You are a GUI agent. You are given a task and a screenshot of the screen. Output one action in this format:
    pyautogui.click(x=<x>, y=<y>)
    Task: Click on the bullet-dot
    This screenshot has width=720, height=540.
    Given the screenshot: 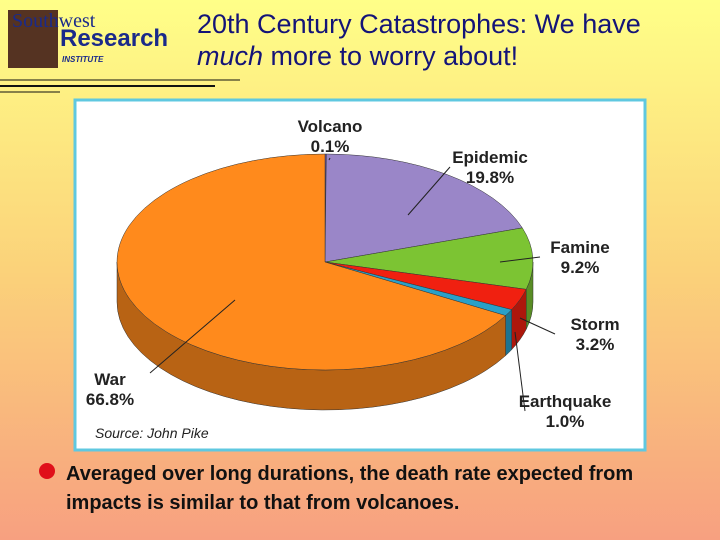 What is the action you would take?
    pyautogui.click(x=47, y=471)
    